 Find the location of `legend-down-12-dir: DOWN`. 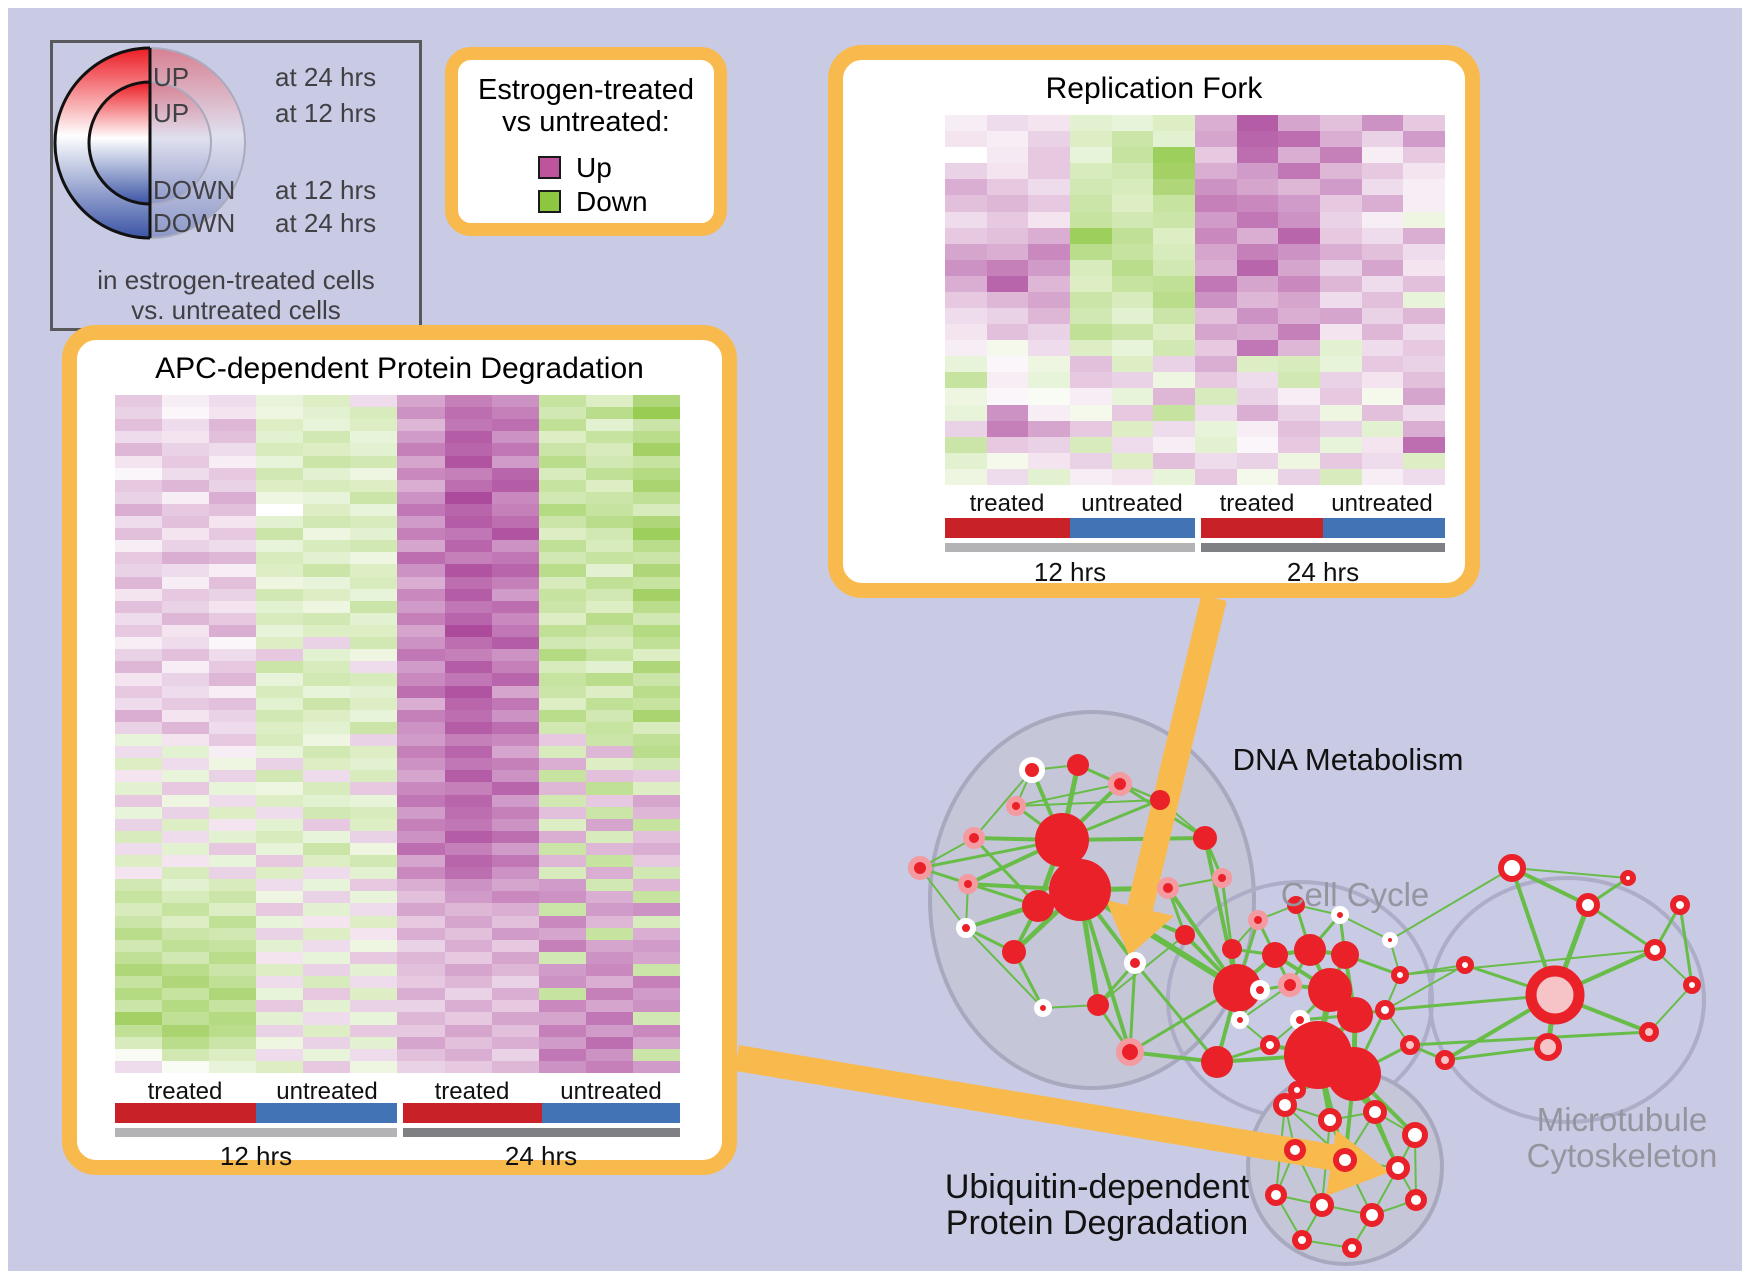

legend-down-12-dir: DOWN is located at coordinates (194, 190).